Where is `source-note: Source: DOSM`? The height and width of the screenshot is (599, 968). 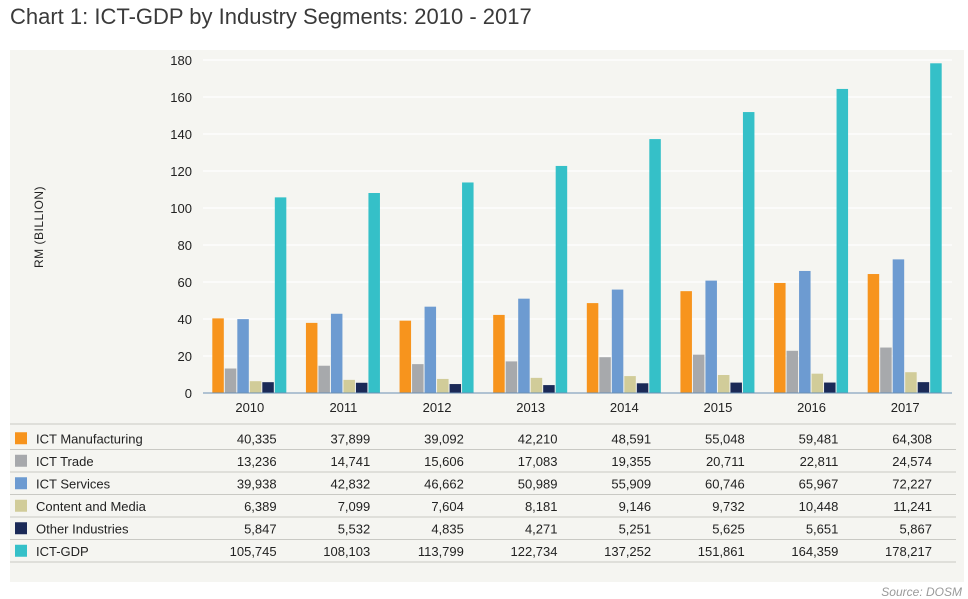 source-note: Source: DOSM is located at coordinates (921, 592).